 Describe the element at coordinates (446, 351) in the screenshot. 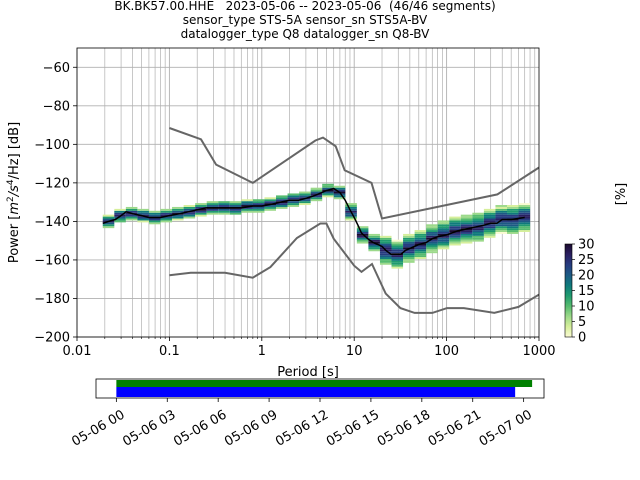

I see `x-tick-label: 100` at that location.